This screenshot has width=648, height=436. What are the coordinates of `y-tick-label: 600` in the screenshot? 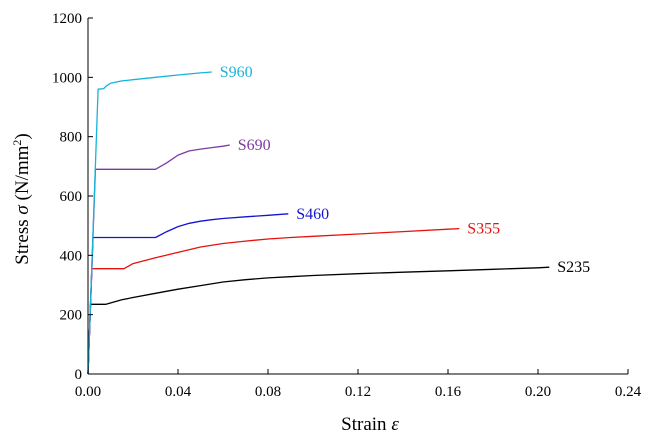 It's located at (71, 197).